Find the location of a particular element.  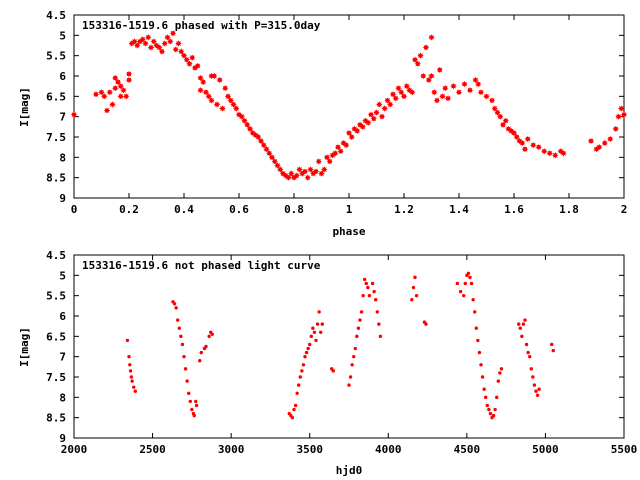

x-tick-label: 1.6 is located at coordinates (514, 209).